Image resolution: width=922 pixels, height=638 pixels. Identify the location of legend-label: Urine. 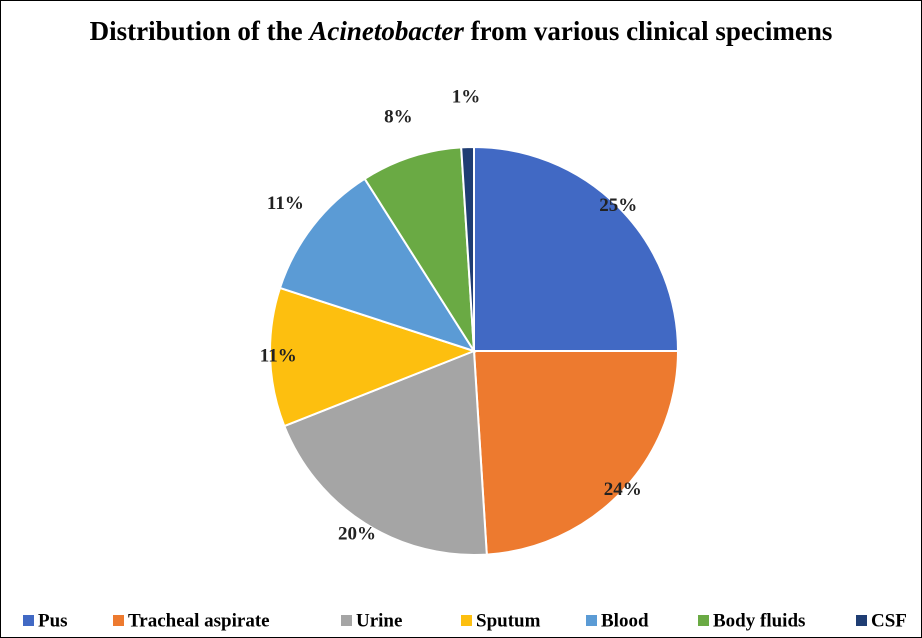
(379, 620).